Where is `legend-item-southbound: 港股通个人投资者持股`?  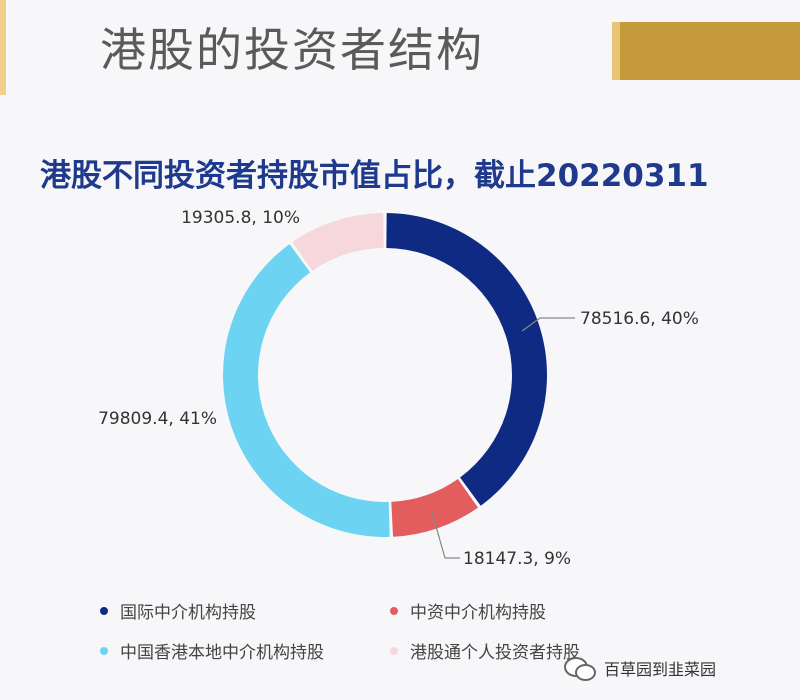
legend-item-southbound: 港股通个人投资者持股 is located at coordinates (485, 650).